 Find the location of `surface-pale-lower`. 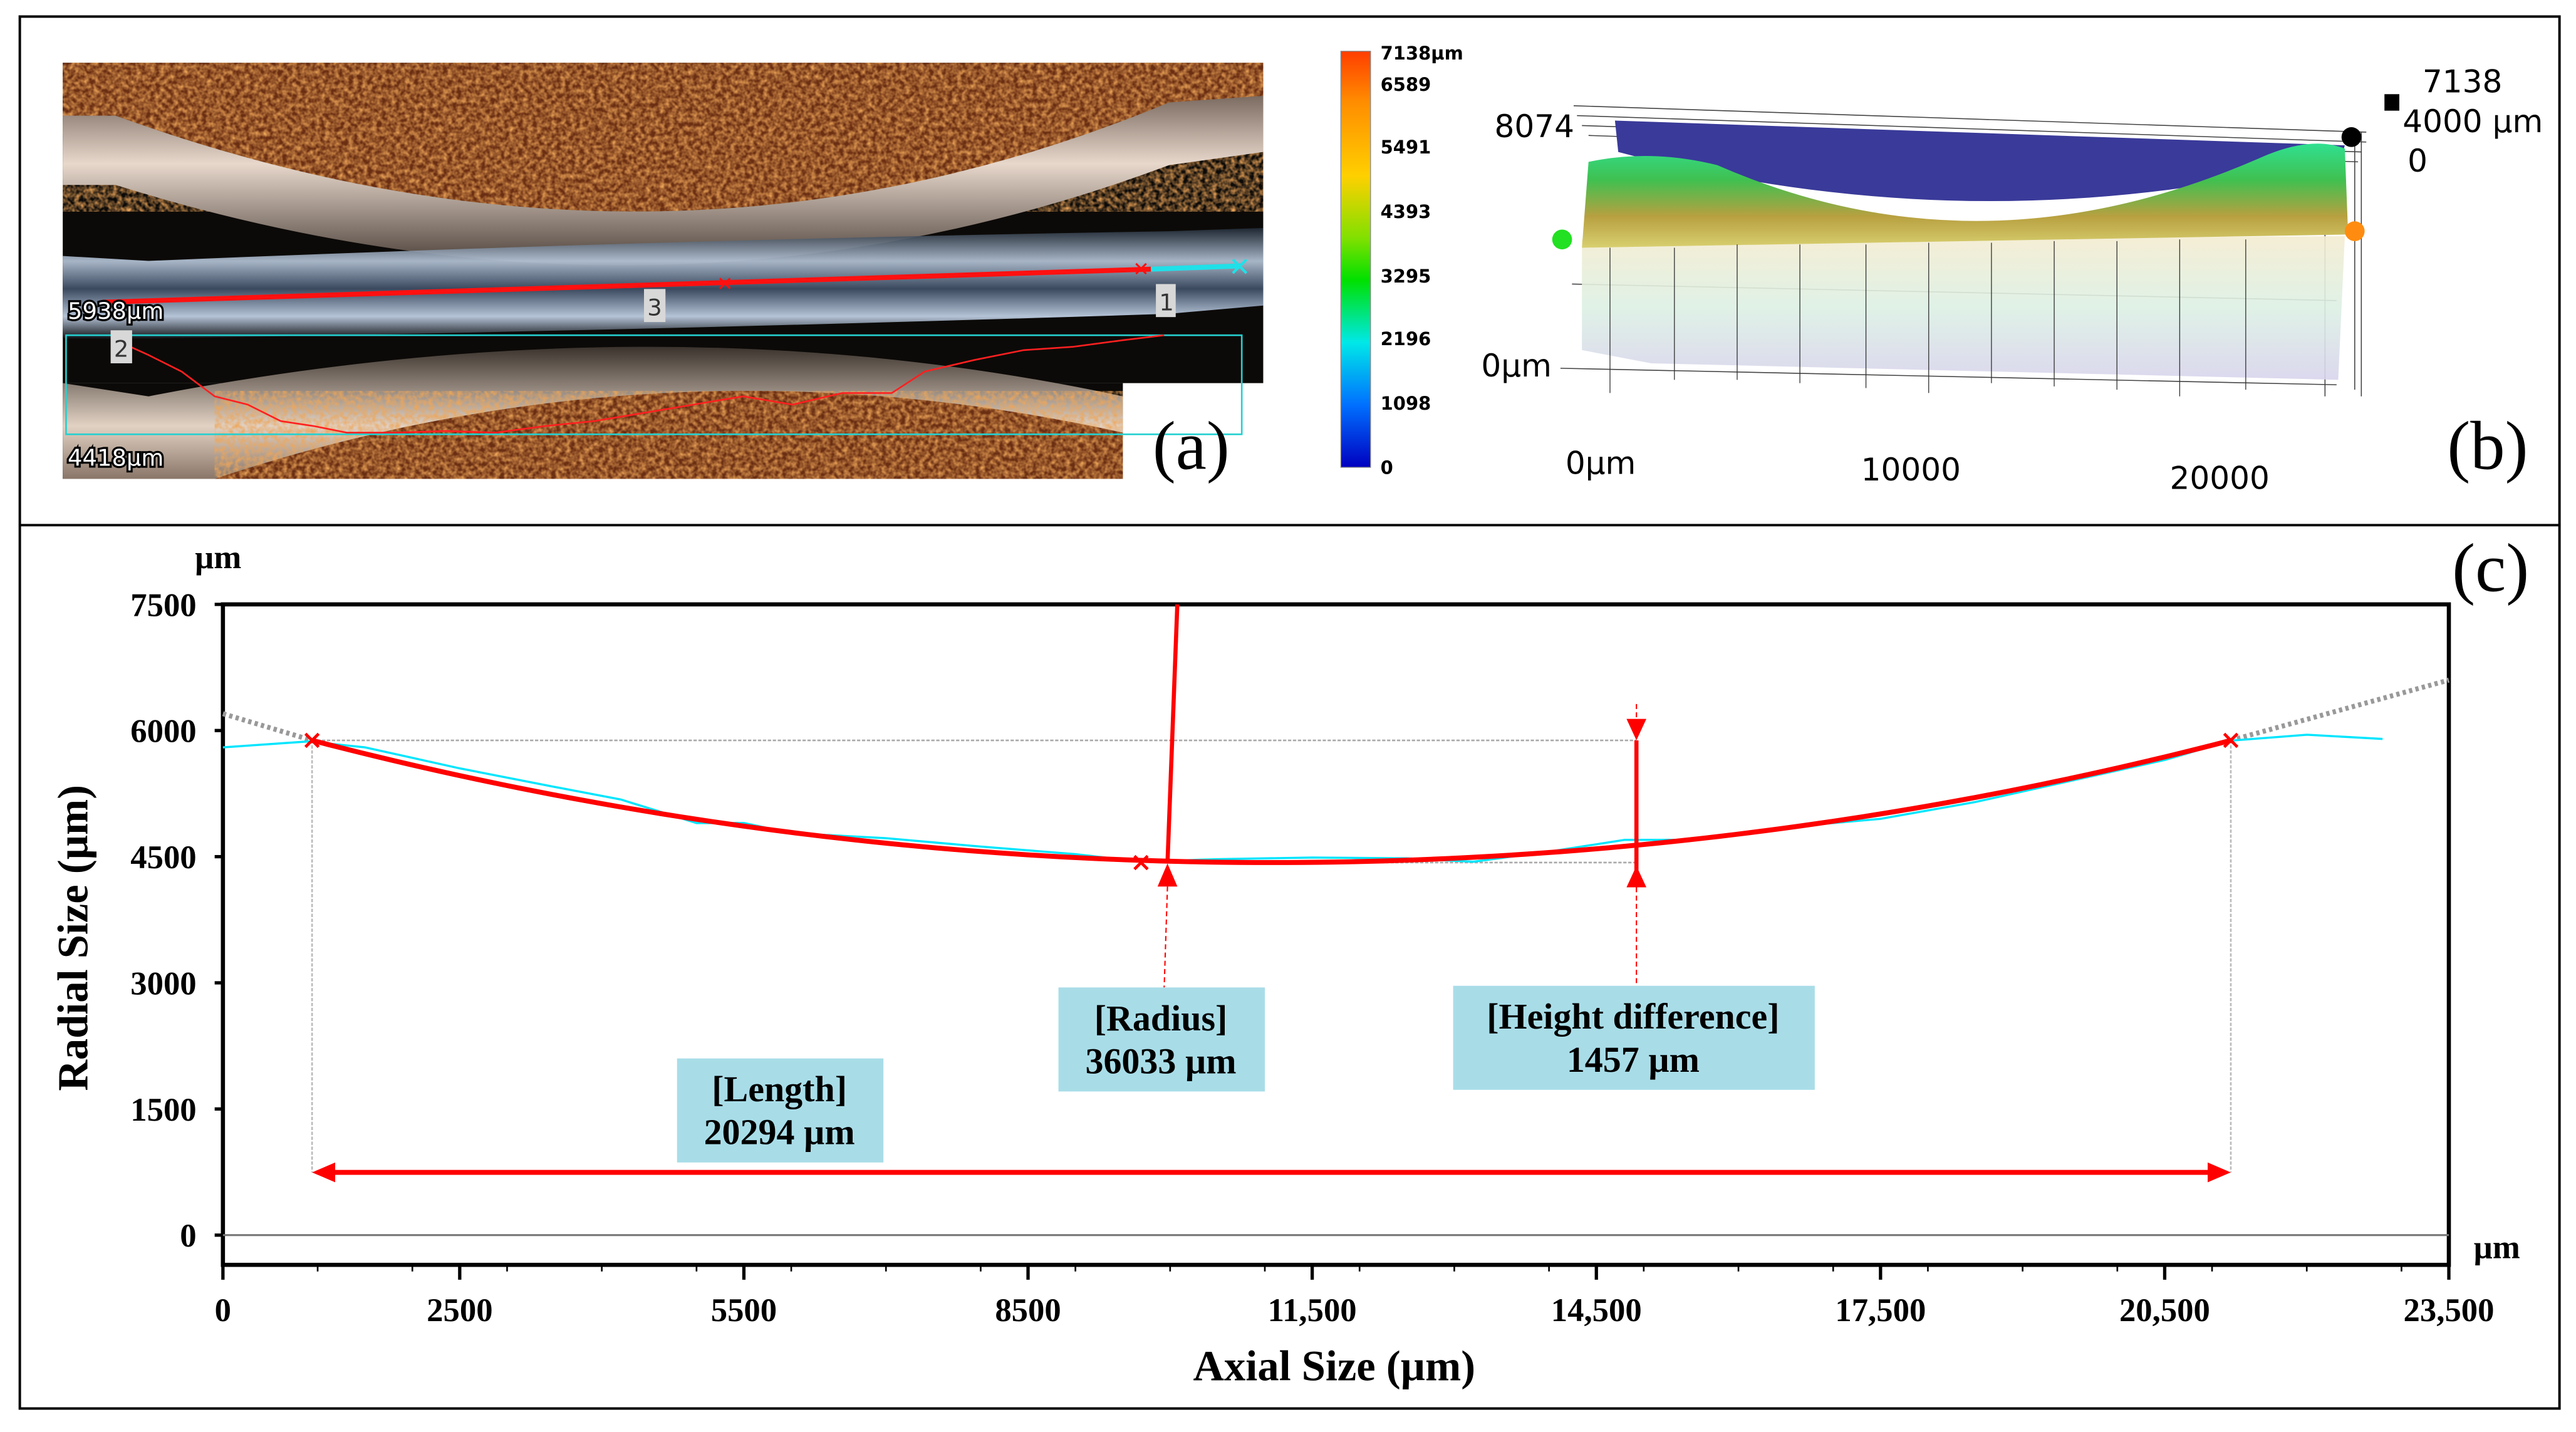

surface-pale-lower is located at coordinates (1963, 308).